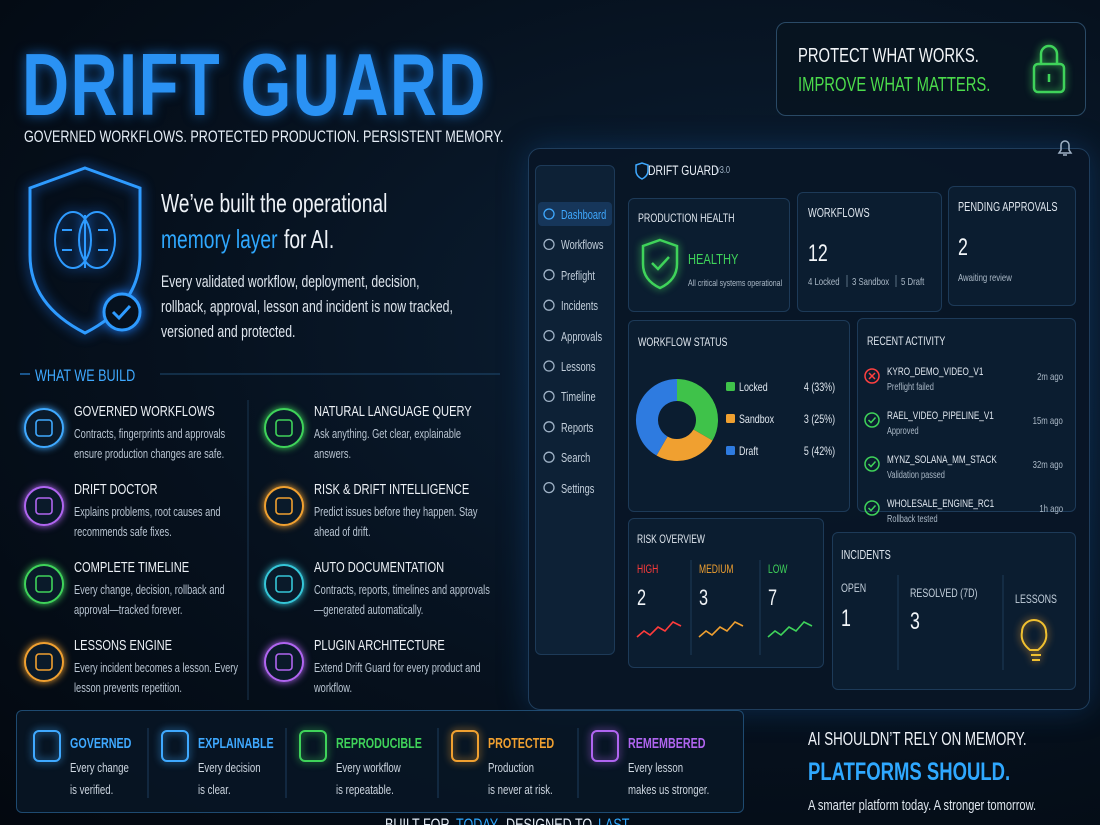 The image size is (1100, 825). I want to click on feature-title: PLUGIN ARCHITECTURE, so click(379, 645).